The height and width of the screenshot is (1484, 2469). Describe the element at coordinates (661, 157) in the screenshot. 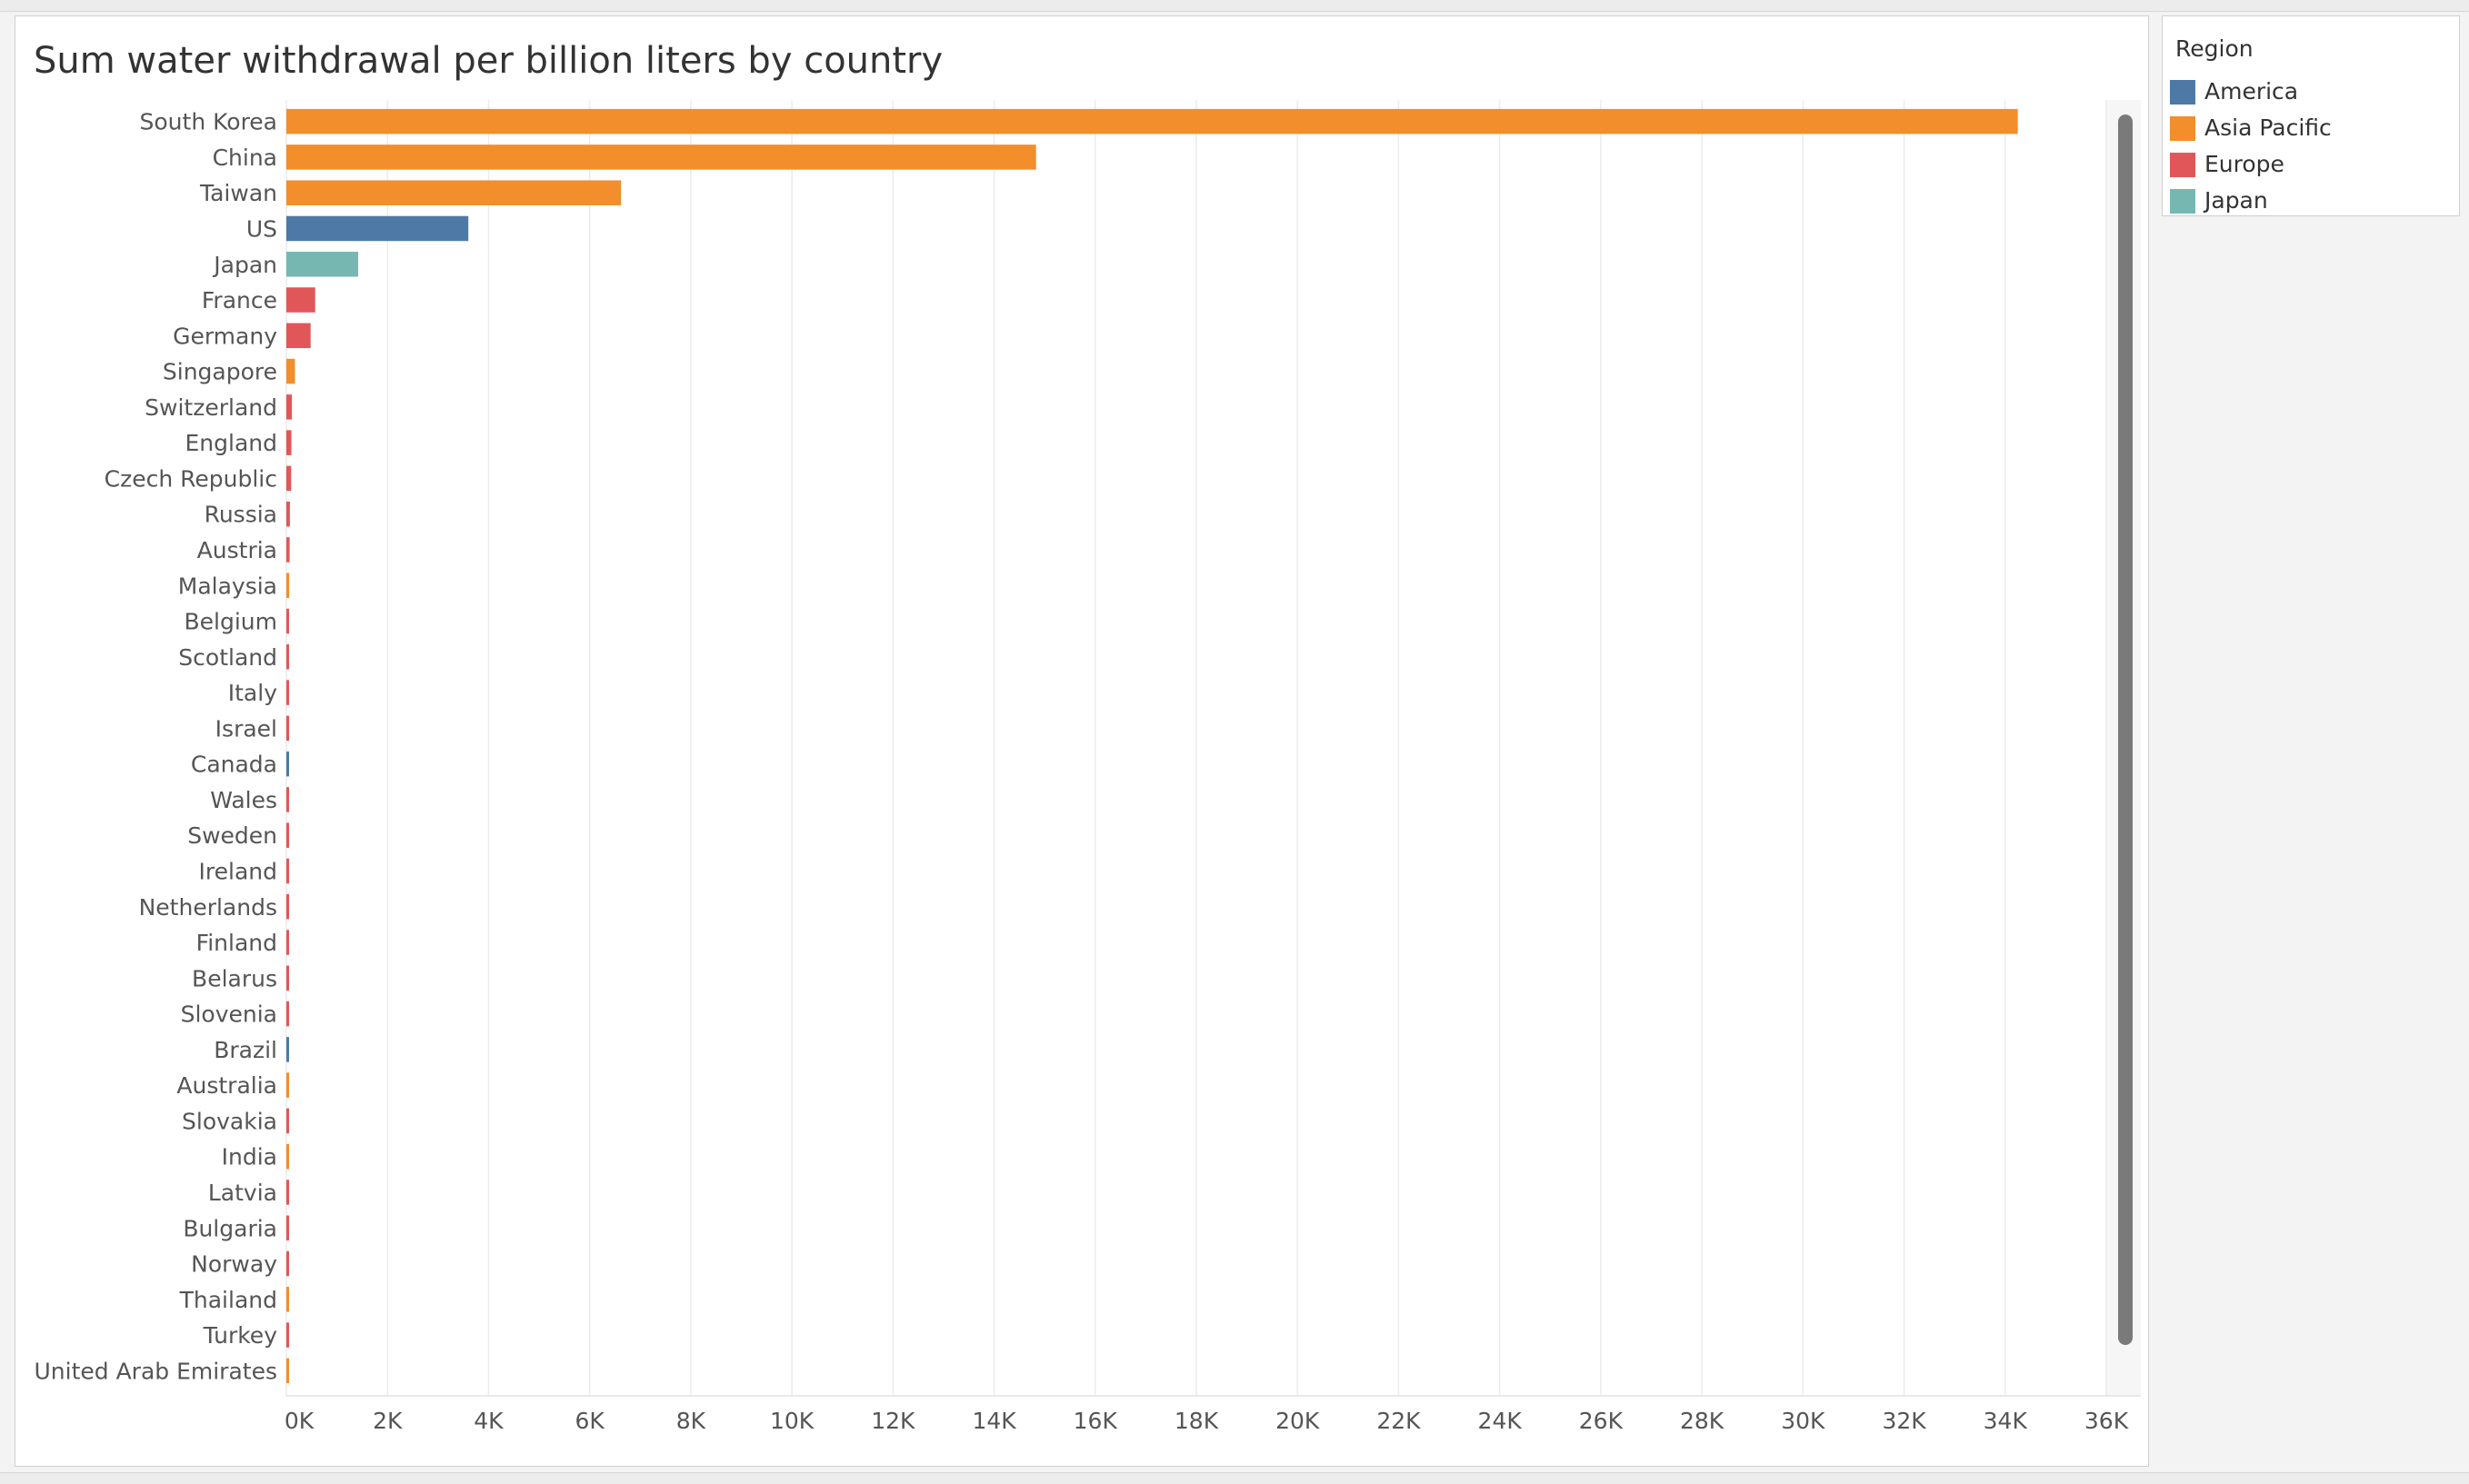

I see `bar-china` at that location.